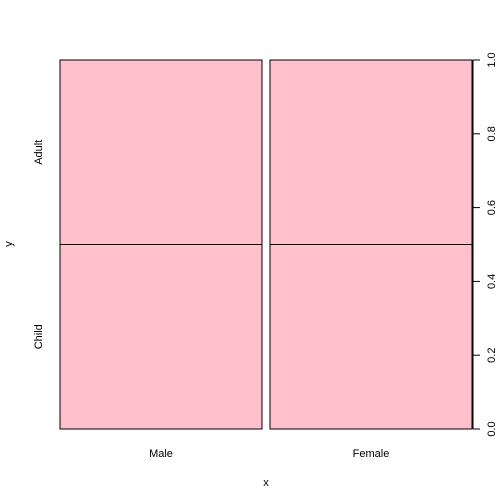 The image size is (504, 504). I want to click on x-tick-labels: Male Female, so click(269, 454).